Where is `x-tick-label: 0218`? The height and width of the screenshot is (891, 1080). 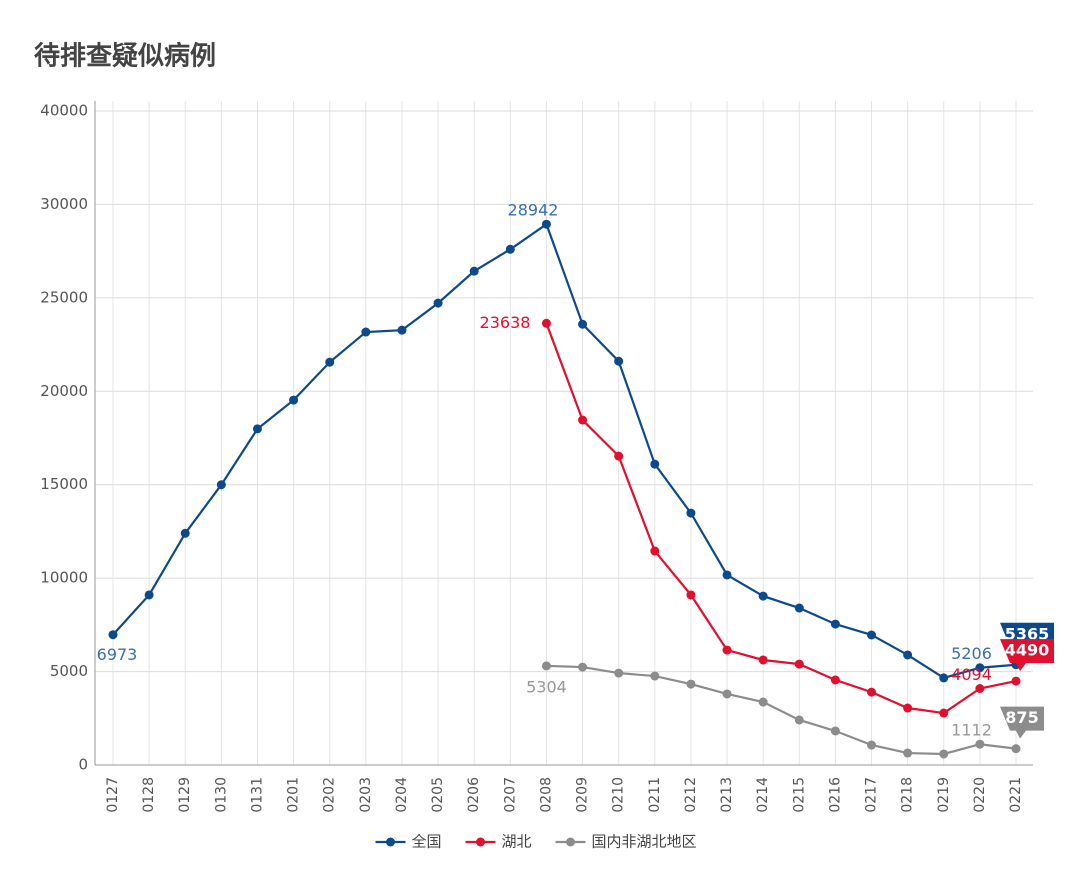
x-tick-label: 0218 is located at coordinates (908, 795).